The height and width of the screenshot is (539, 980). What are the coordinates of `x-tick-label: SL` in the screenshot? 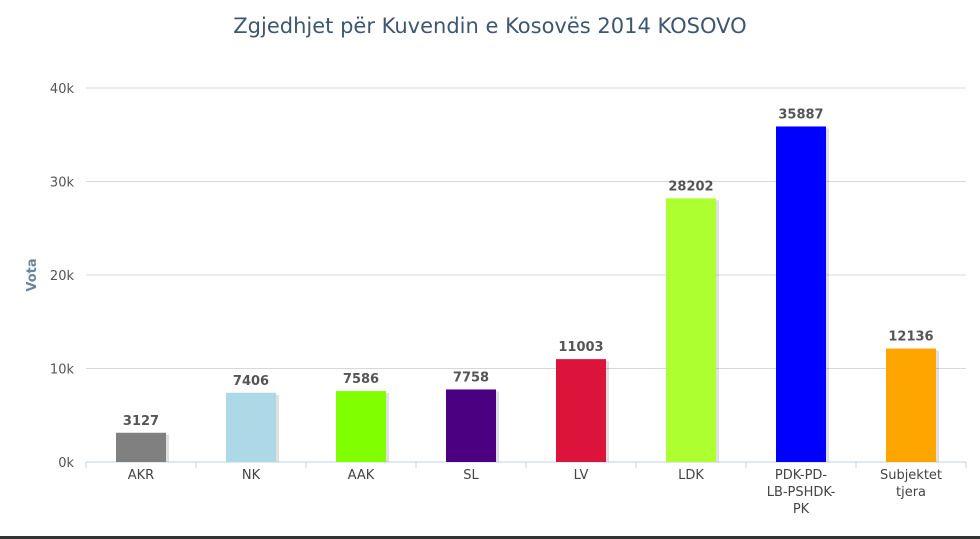 It's located at (471, 475).